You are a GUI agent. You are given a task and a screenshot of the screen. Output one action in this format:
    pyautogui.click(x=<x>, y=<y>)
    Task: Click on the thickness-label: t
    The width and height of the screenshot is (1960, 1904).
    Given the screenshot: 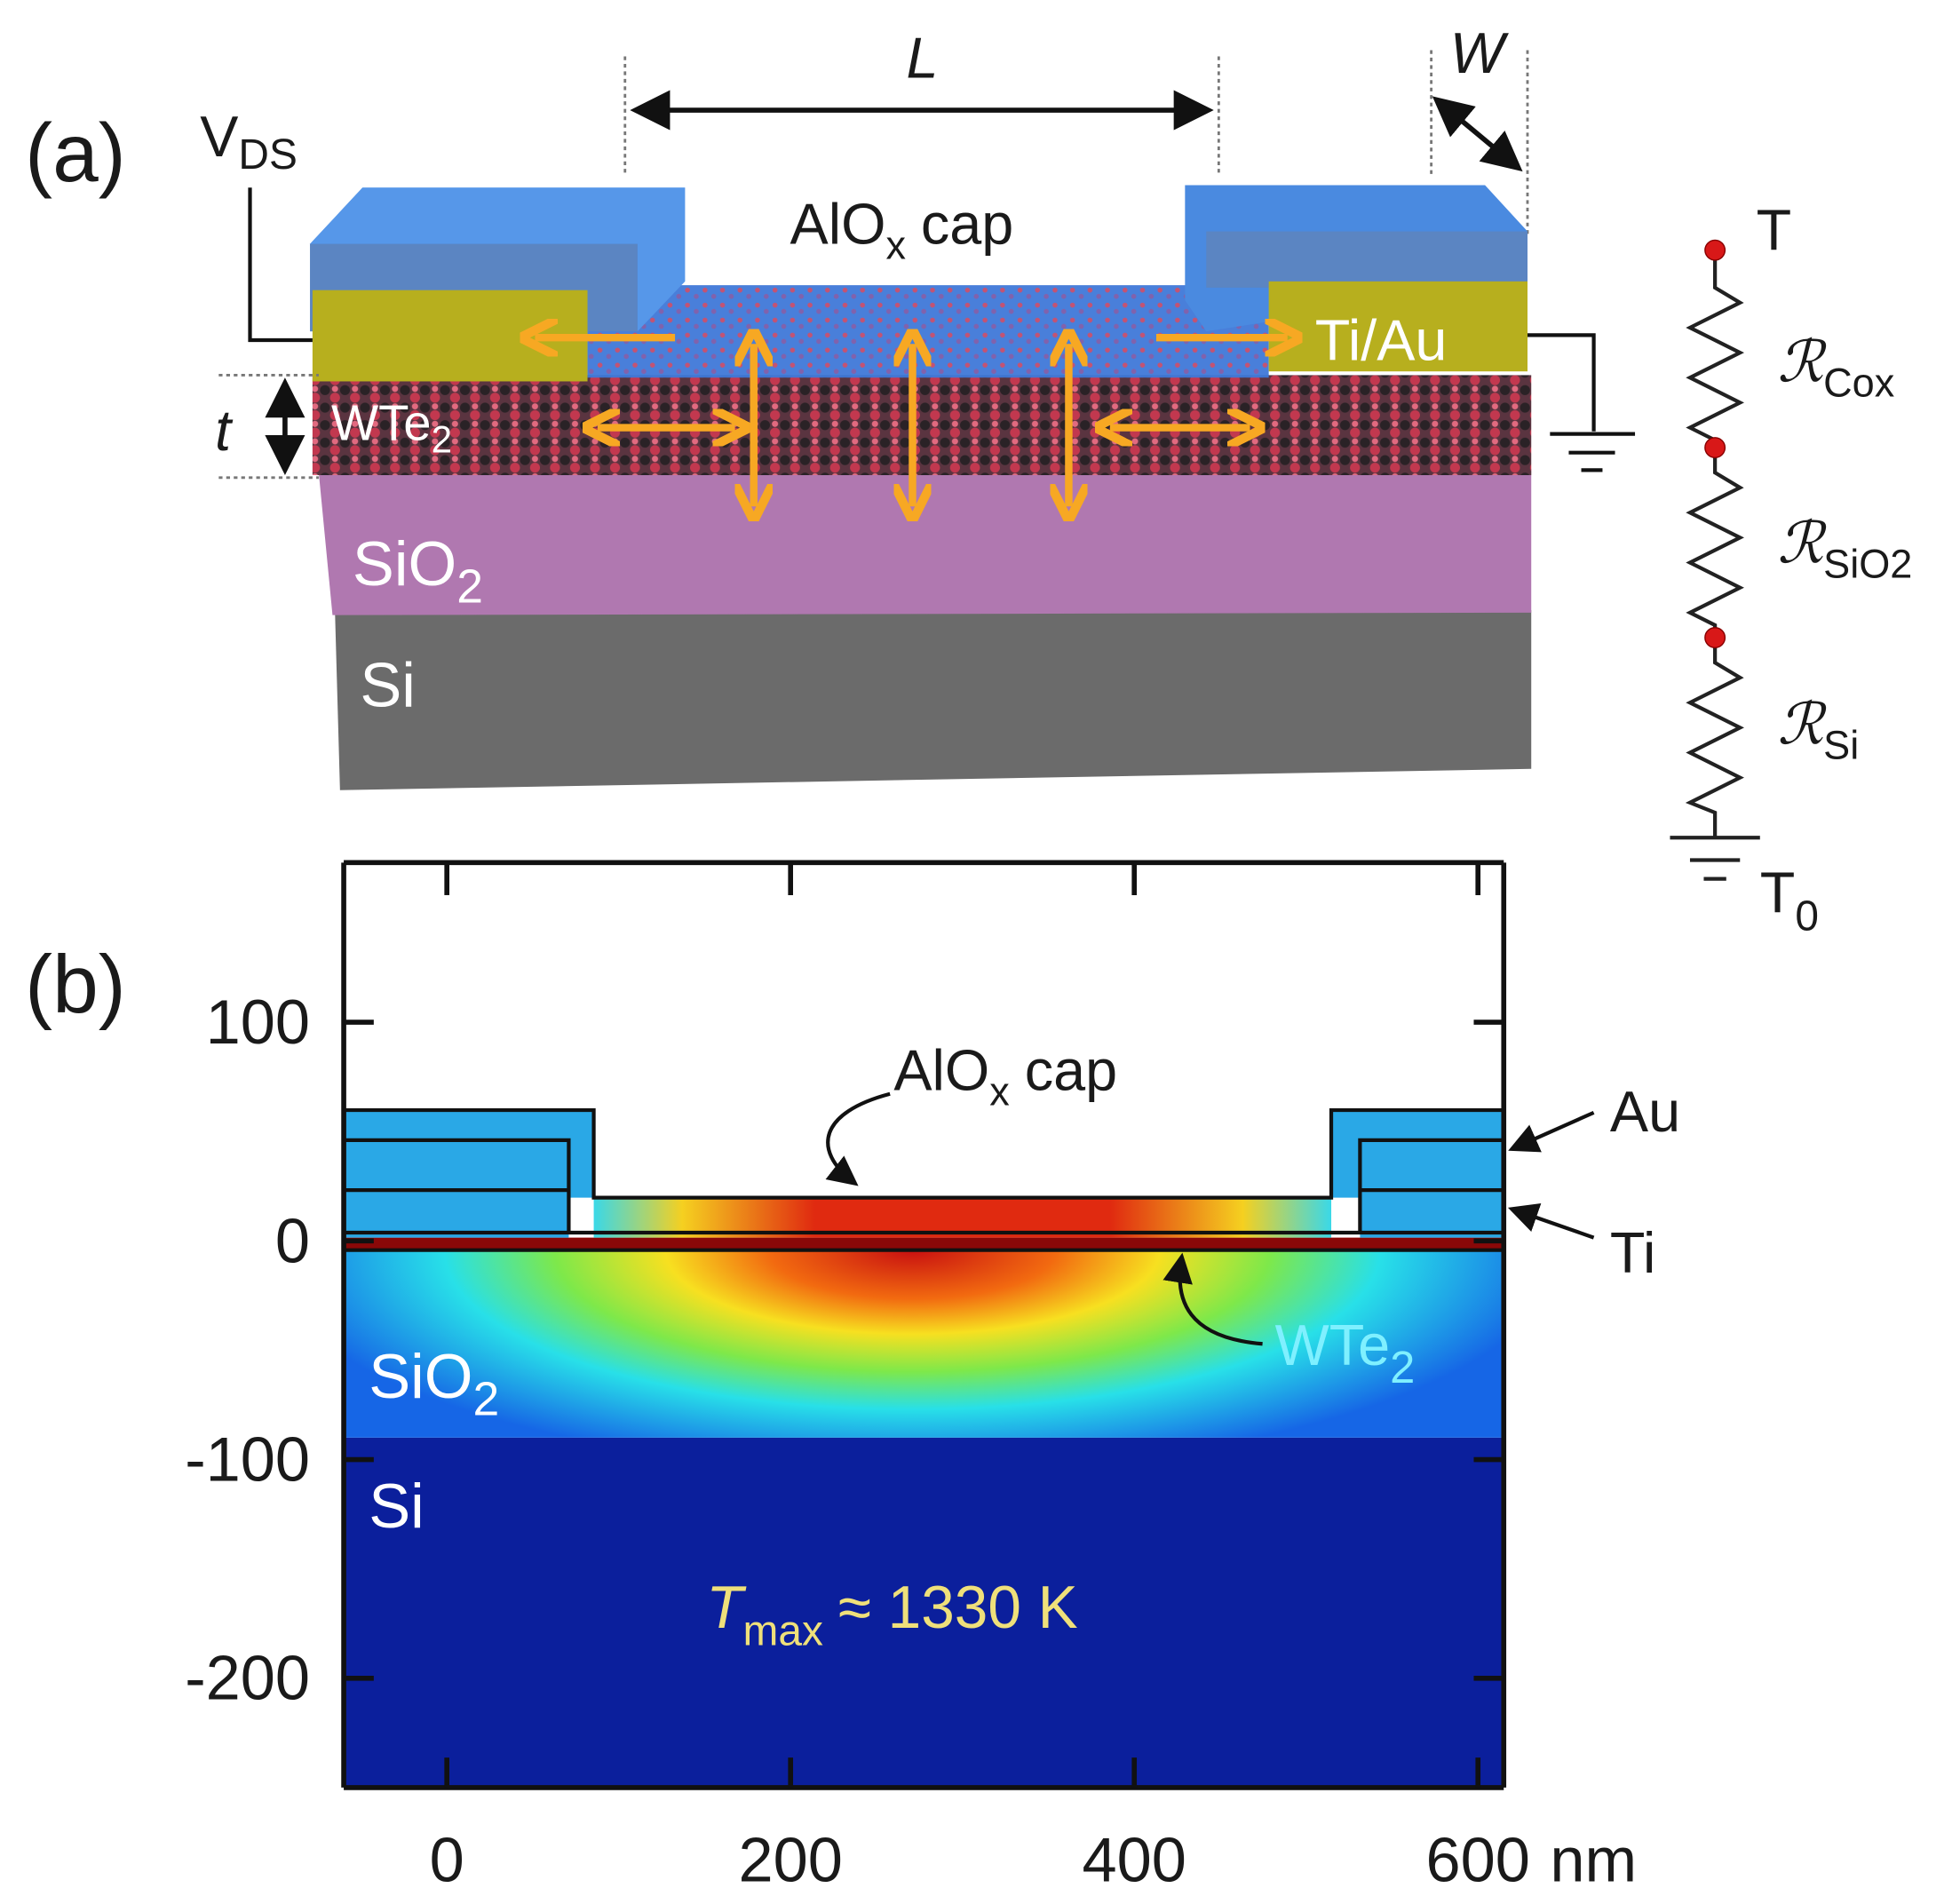 What is the action you would take?
    pyautogui.click(x=224, y=430)
    